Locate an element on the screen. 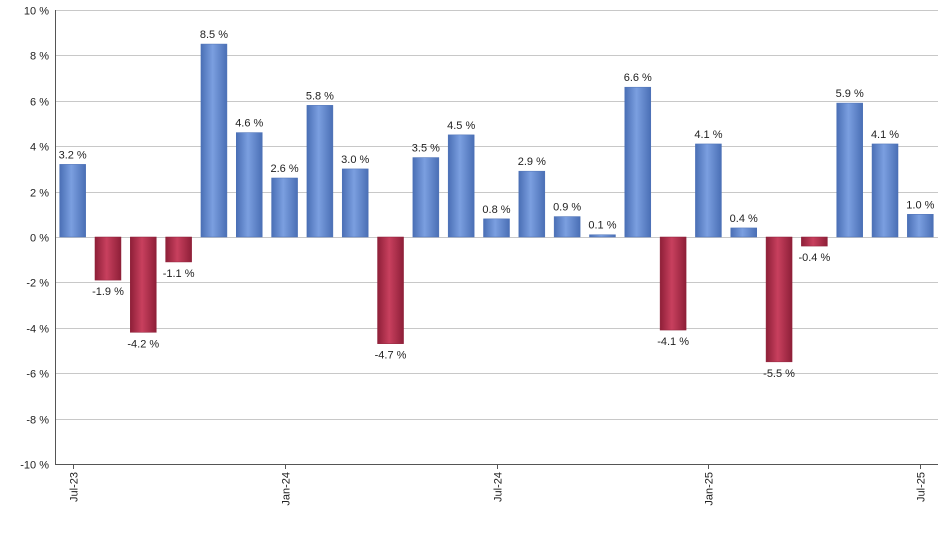  data-label: -1.1 % is located at coordinates (179, 274).